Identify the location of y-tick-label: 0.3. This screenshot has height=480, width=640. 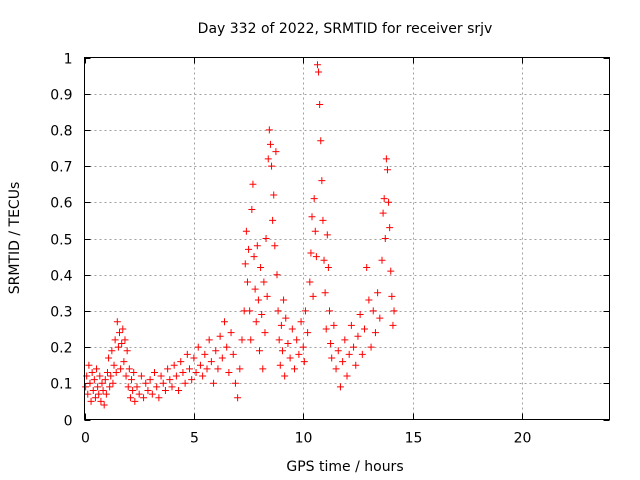
(61, 313).